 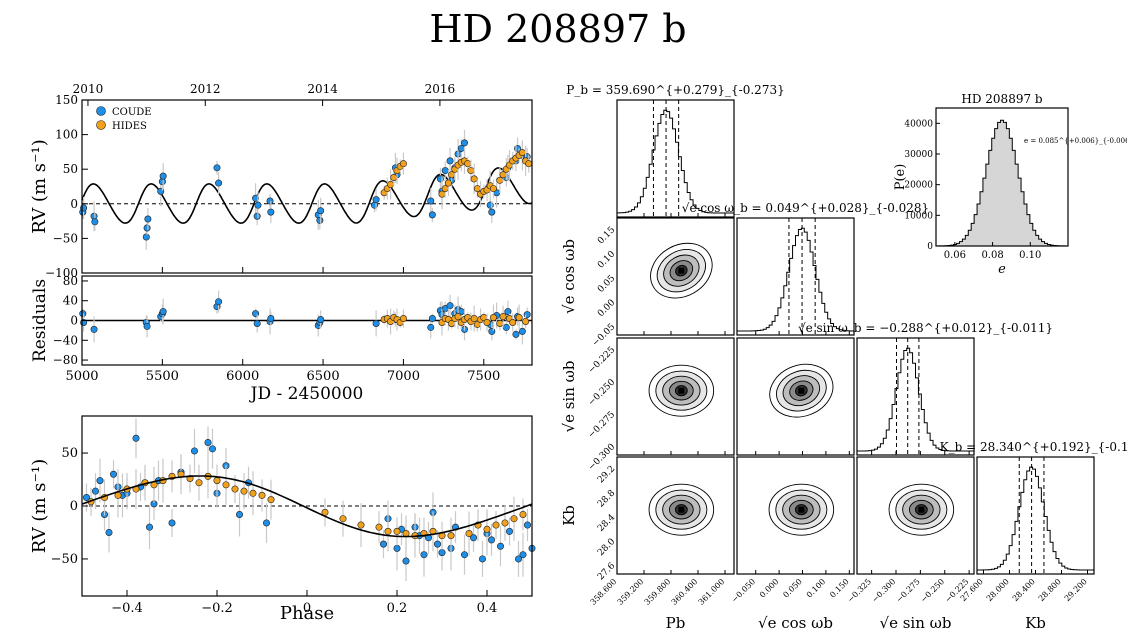 What do you see at coordinates (992, 255) in the screenshot?
I see `x-tick-label: 0.08` at bounding box center [992, 255].